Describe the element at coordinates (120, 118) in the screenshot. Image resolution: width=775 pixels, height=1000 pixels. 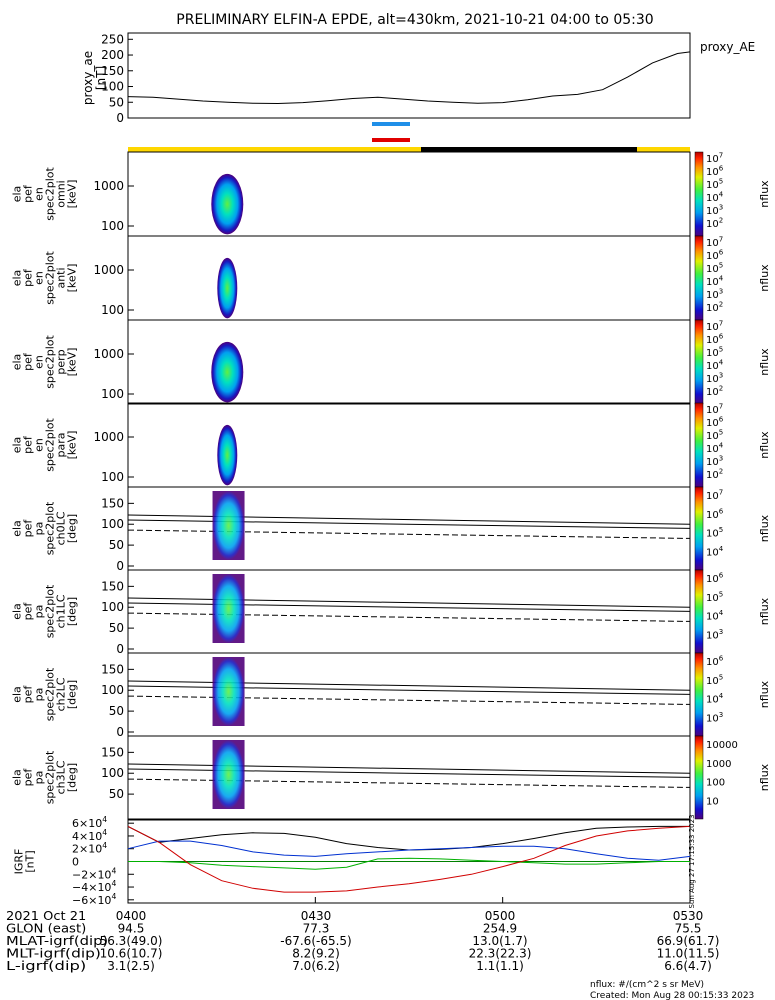
I see `ae-ytick-label: 0` at that location.